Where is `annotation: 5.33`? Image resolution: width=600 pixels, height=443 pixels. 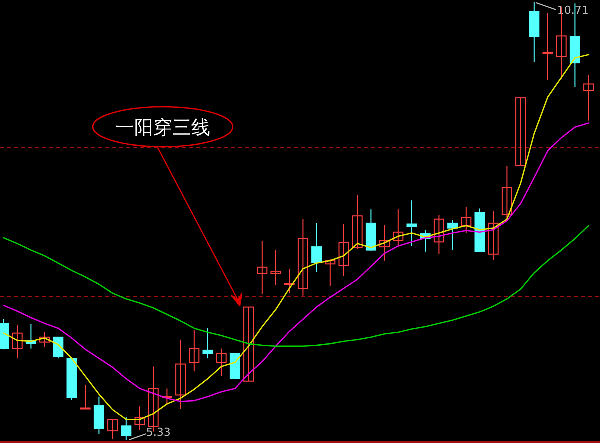 annotation: 5.33 is located at coordinates (158, 432).